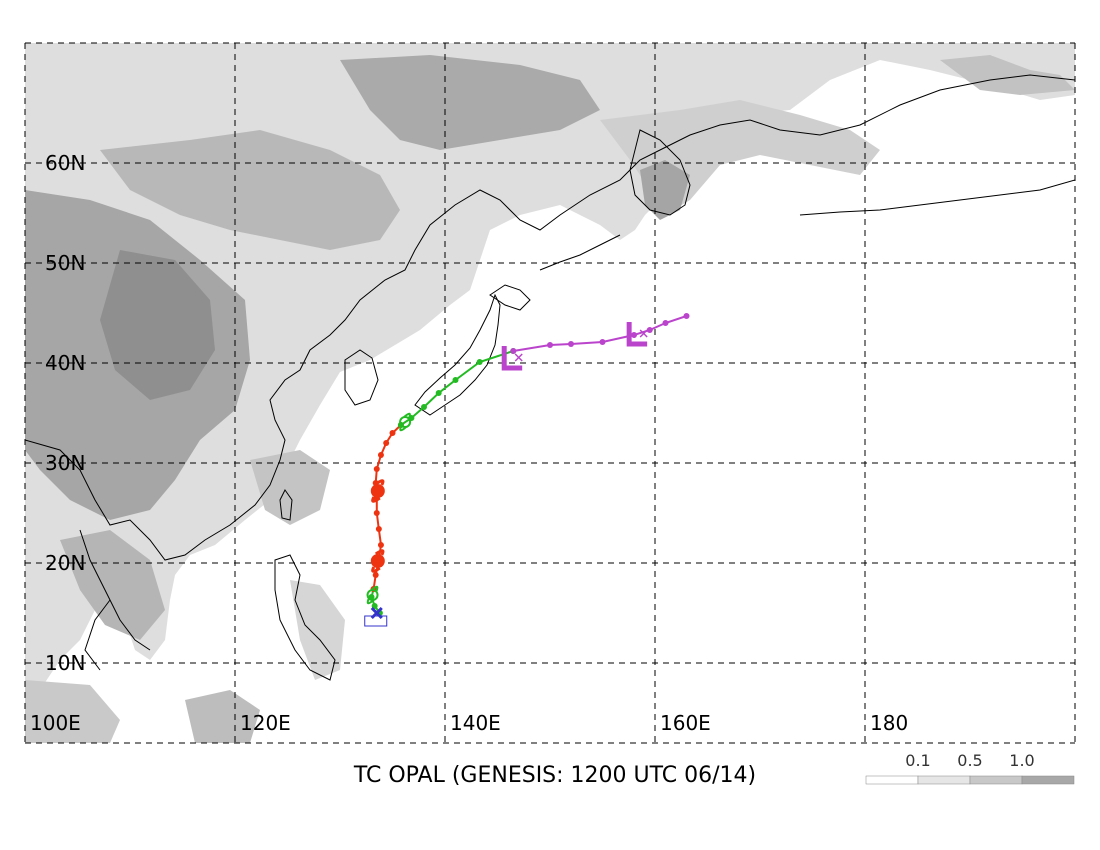 Image resolution: width=1100 pixels, height=850 pixels. What do you see at coordinates (55, 723) in the screenshot?
I see `lon-label: 100E` at bounding box center [55, 723].